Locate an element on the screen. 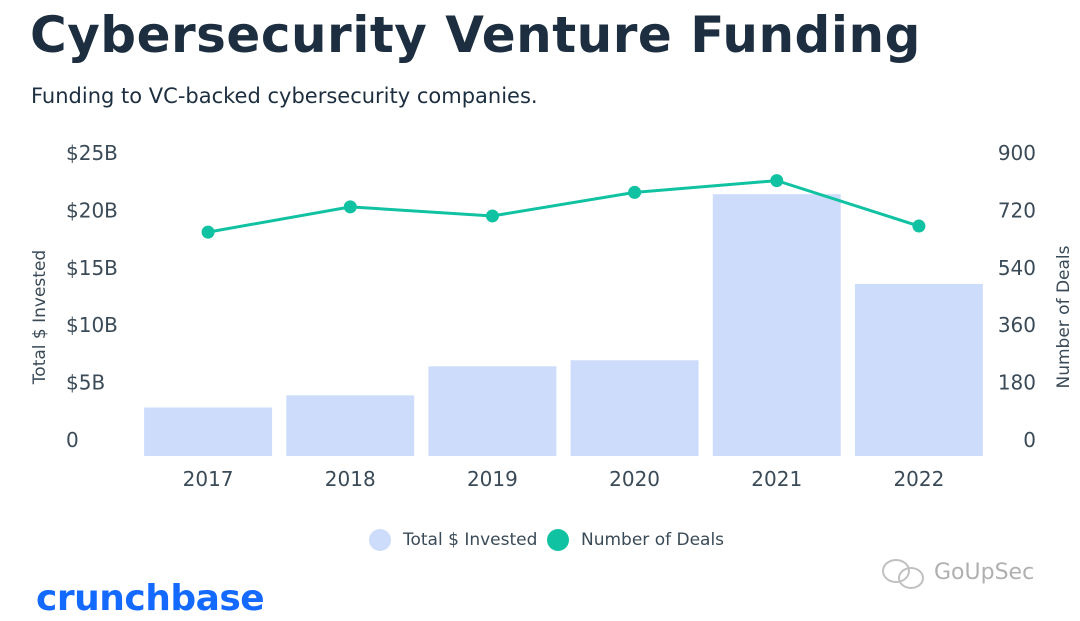 The width and height of the screenshot is (1080, 621). deals-point-2019 is located at coordinates (492, 216).